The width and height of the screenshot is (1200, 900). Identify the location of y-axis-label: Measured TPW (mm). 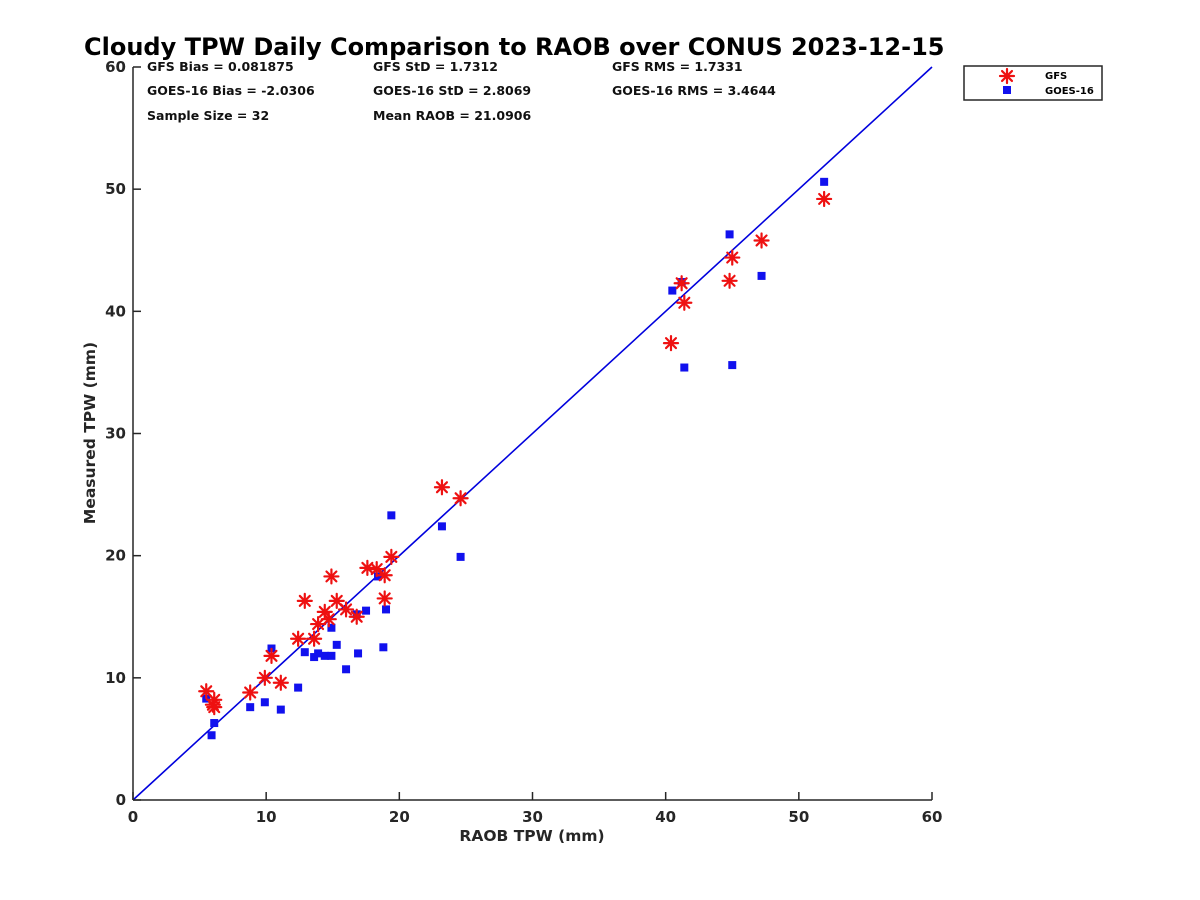
(90, 433).